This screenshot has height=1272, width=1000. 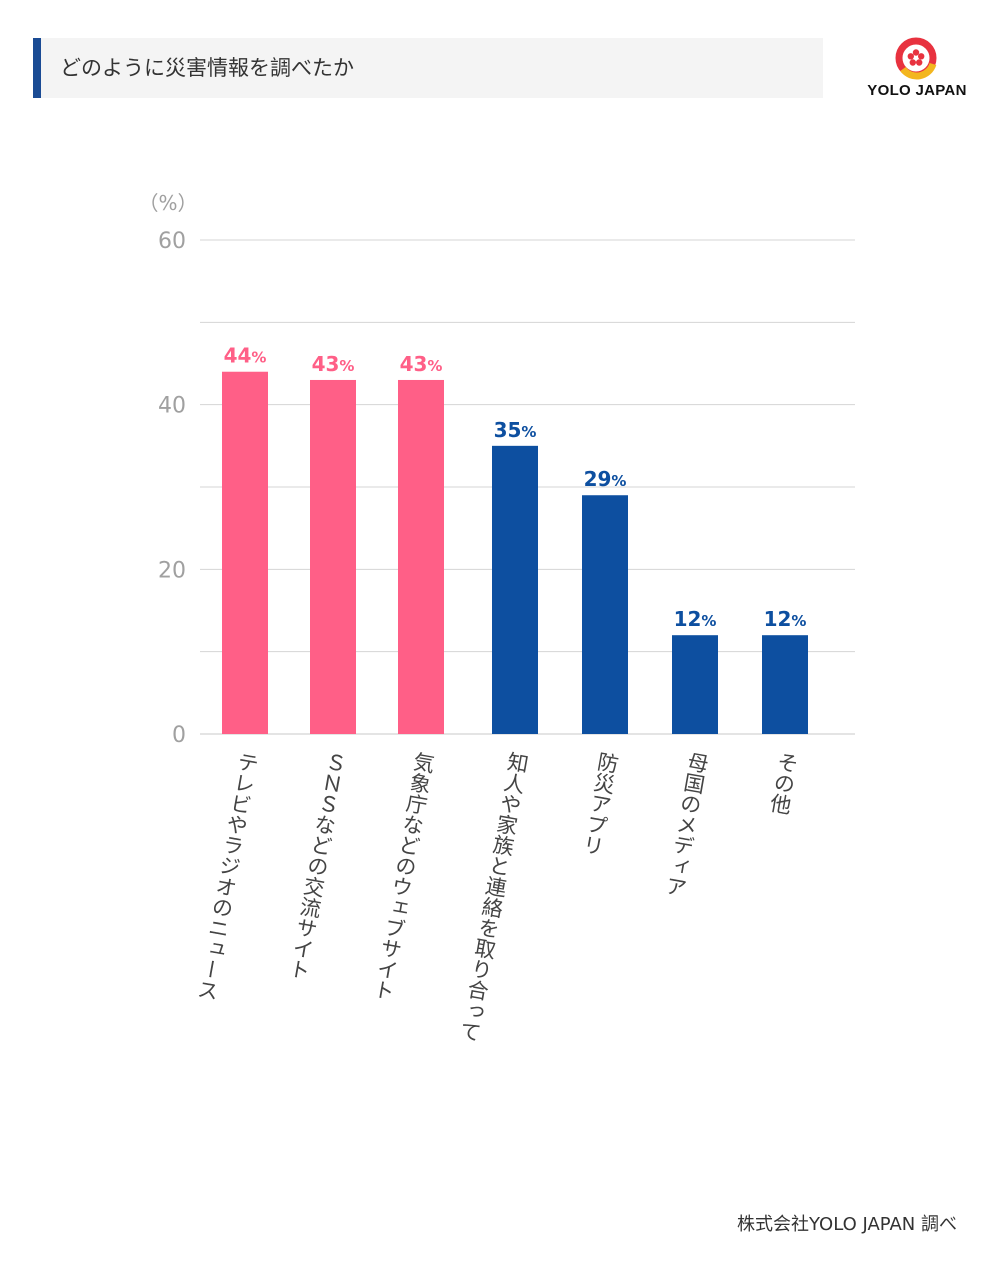 What do you see at coordinates (207, 68) in the screenshot?
I see `chart-title: どのように災害情報を調べたか` at bounding box center [207, 68].